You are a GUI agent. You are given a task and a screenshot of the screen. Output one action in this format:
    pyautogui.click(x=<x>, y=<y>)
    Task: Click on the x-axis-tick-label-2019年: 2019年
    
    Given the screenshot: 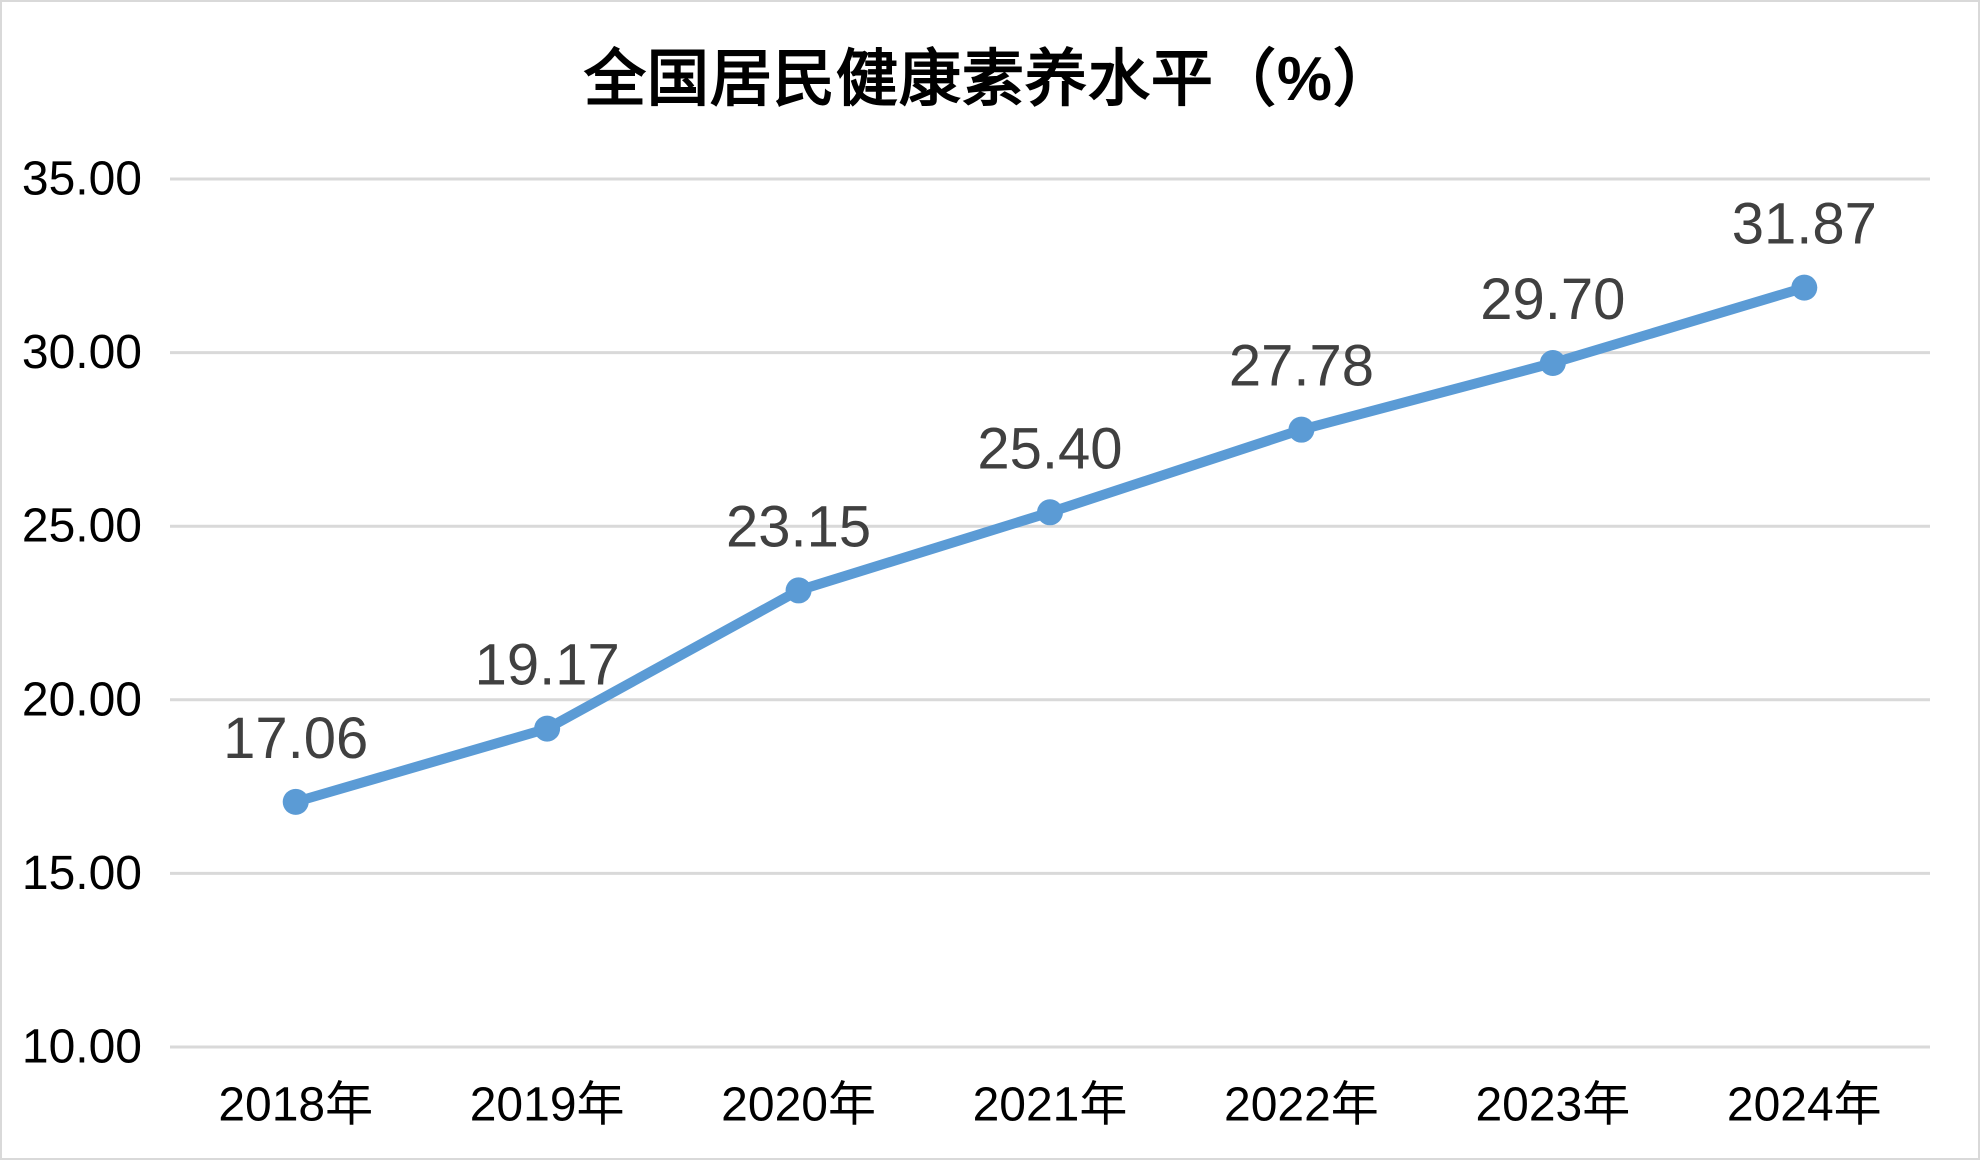 What is the action you would take?
    pyautogui.click(x=547, y=1105)
    